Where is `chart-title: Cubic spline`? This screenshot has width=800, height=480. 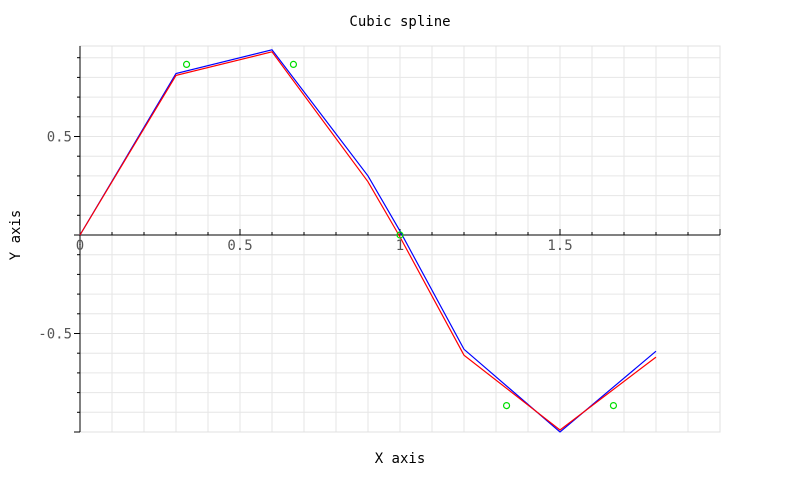
chart-title: Cubic spline is located at coordinates (399, 22).